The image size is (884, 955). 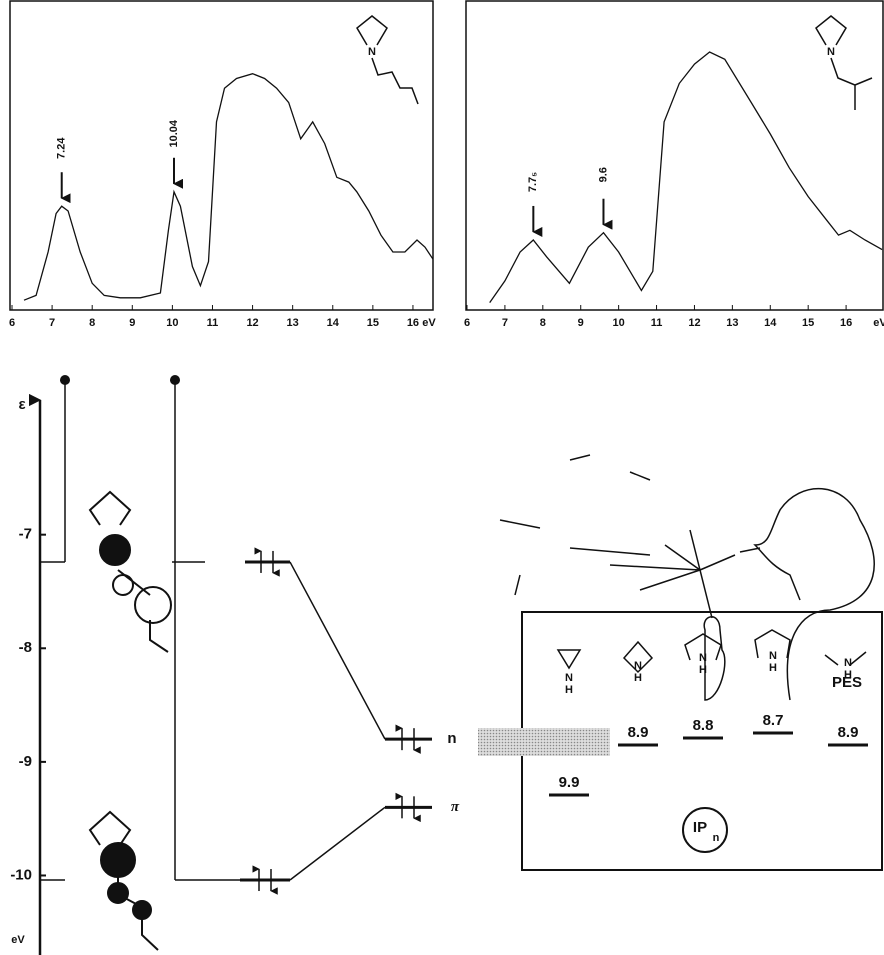 I want to click on molecule, so click(x=614, y=62).